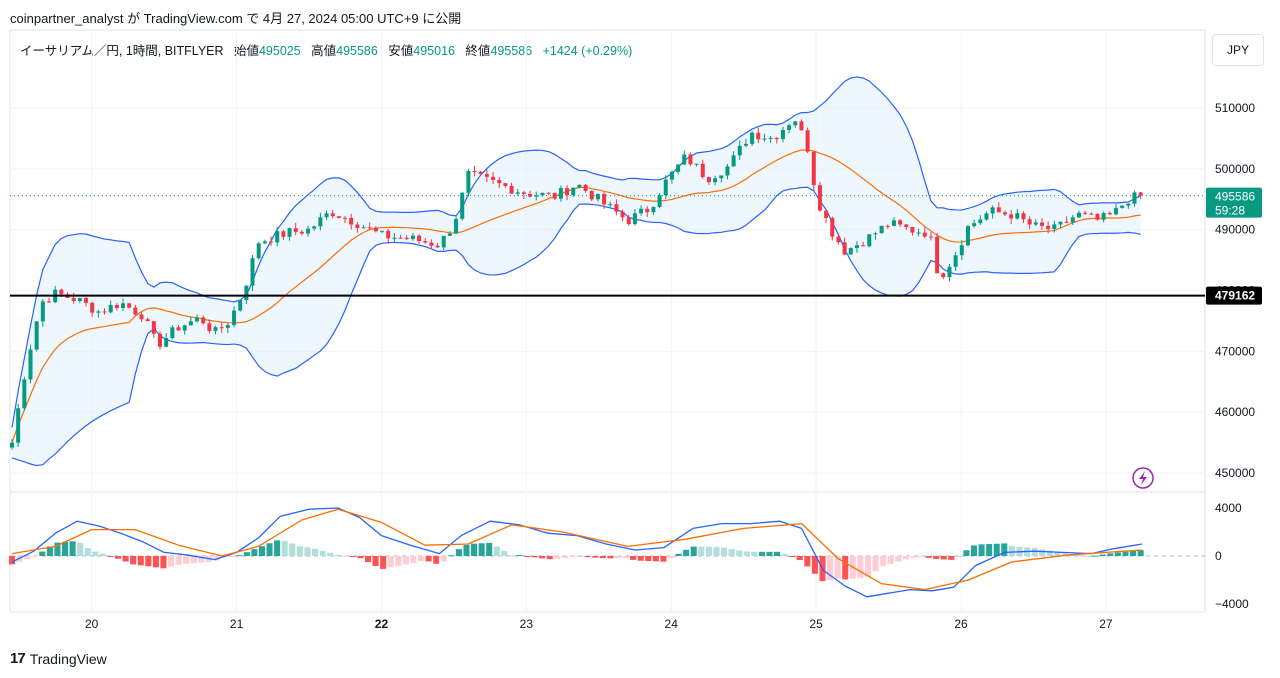 This screenshot has width=1280, height=678. Describe the element at coordinates (237, 624) in the screenshot. I see `x-tick-label: 21` at that location.